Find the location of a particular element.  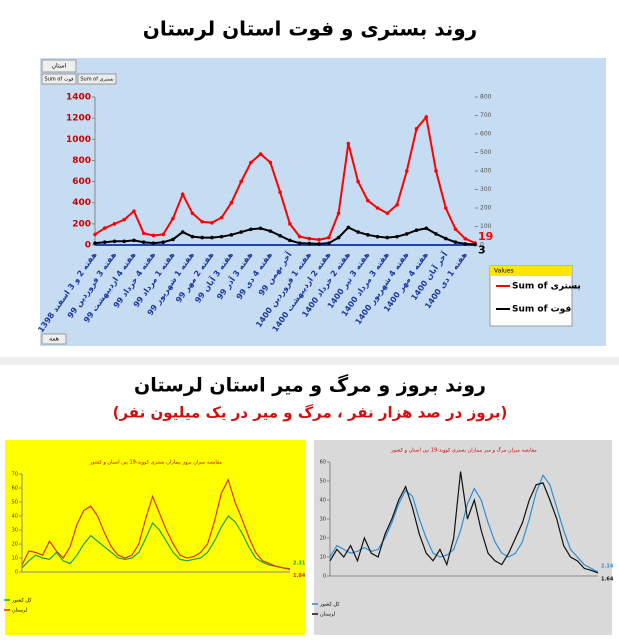

y-tick-label: 800 is located at coordinates (81, 161).